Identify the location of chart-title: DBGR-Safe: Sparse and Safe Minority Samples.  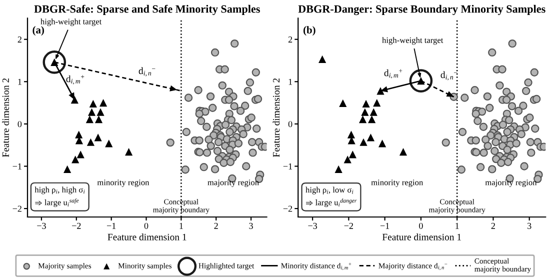
(147, 10).